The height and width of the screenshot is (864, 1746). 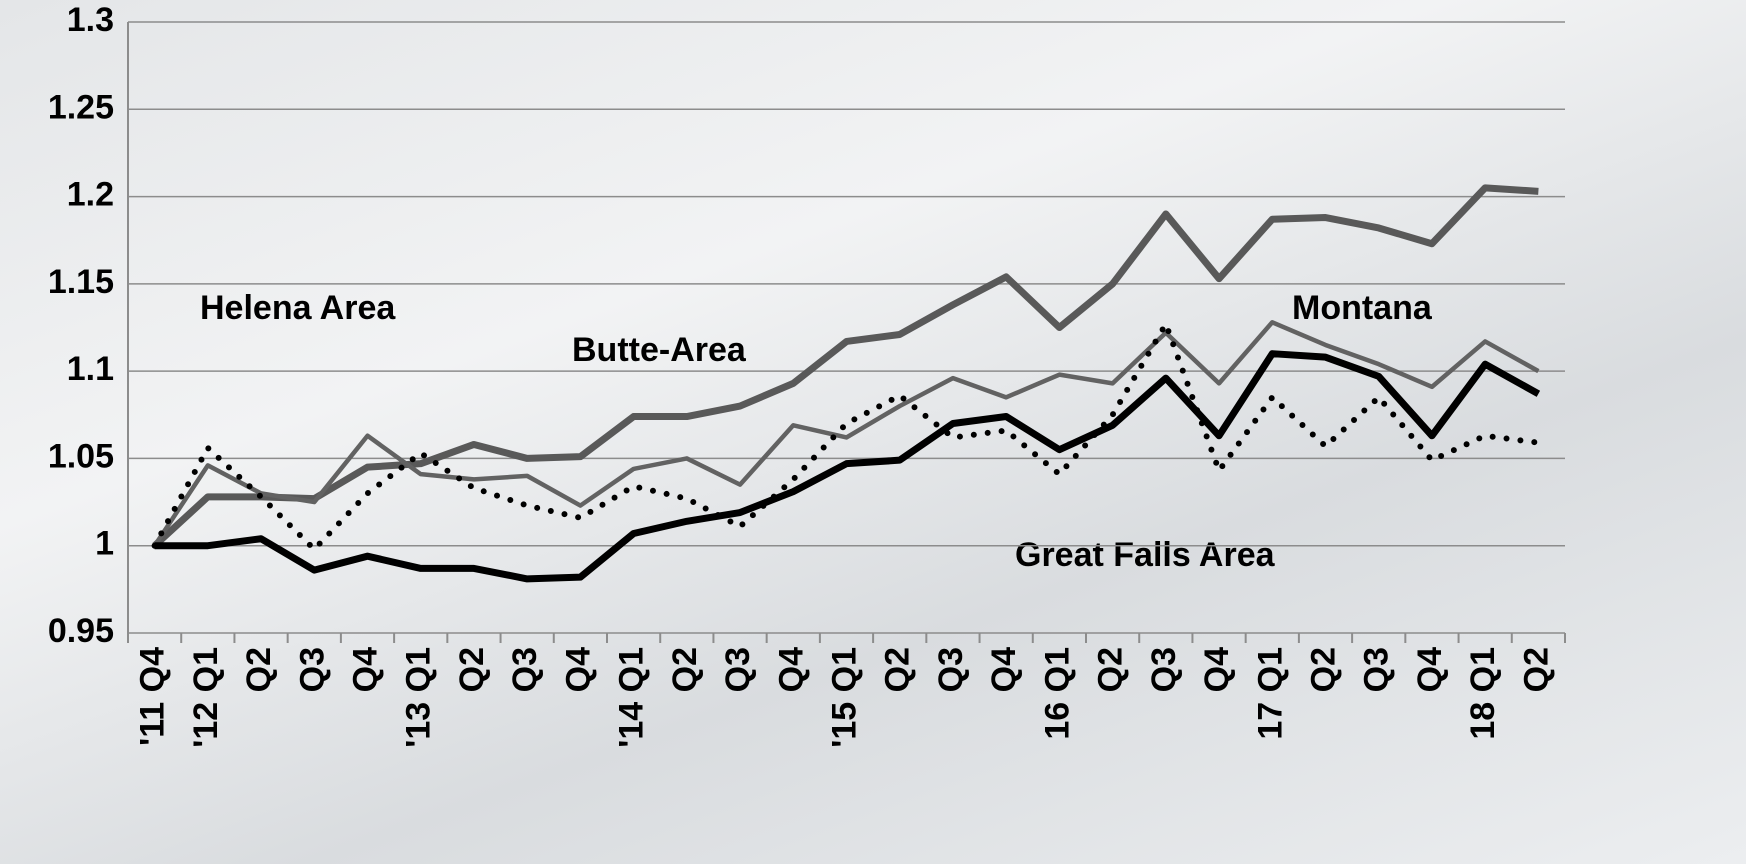 What do you see at coordinates (1145, 555) in the screenshot?
I see `series-annotation: Great Falls Area` at bounding box center [1145, 555].